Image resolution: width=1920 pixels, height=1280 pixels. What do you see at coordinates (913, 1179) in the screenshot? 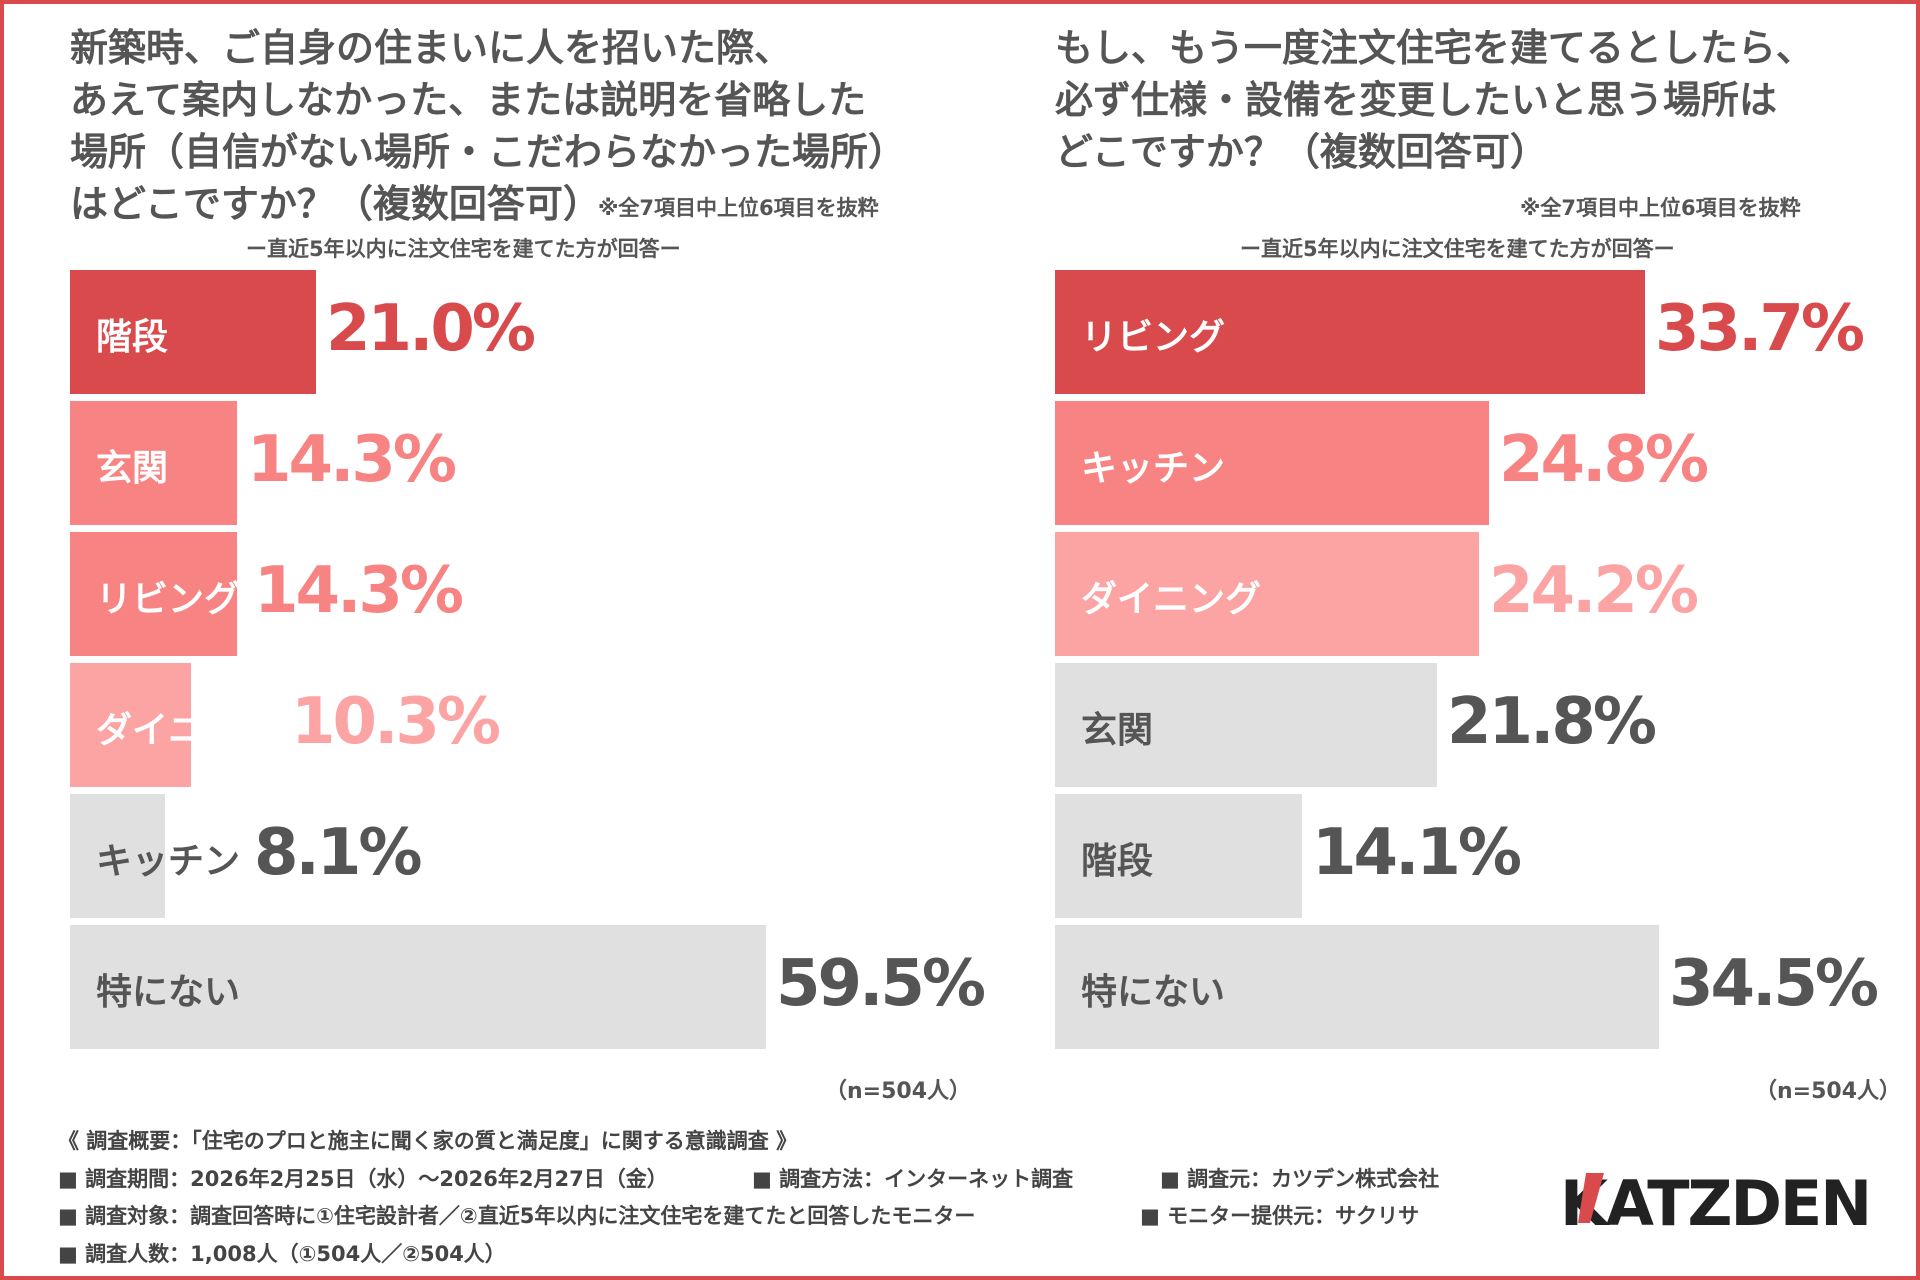
I see `survey-method: ■ 調査方法：インターネット調査` at bounding box center [913, 1179].